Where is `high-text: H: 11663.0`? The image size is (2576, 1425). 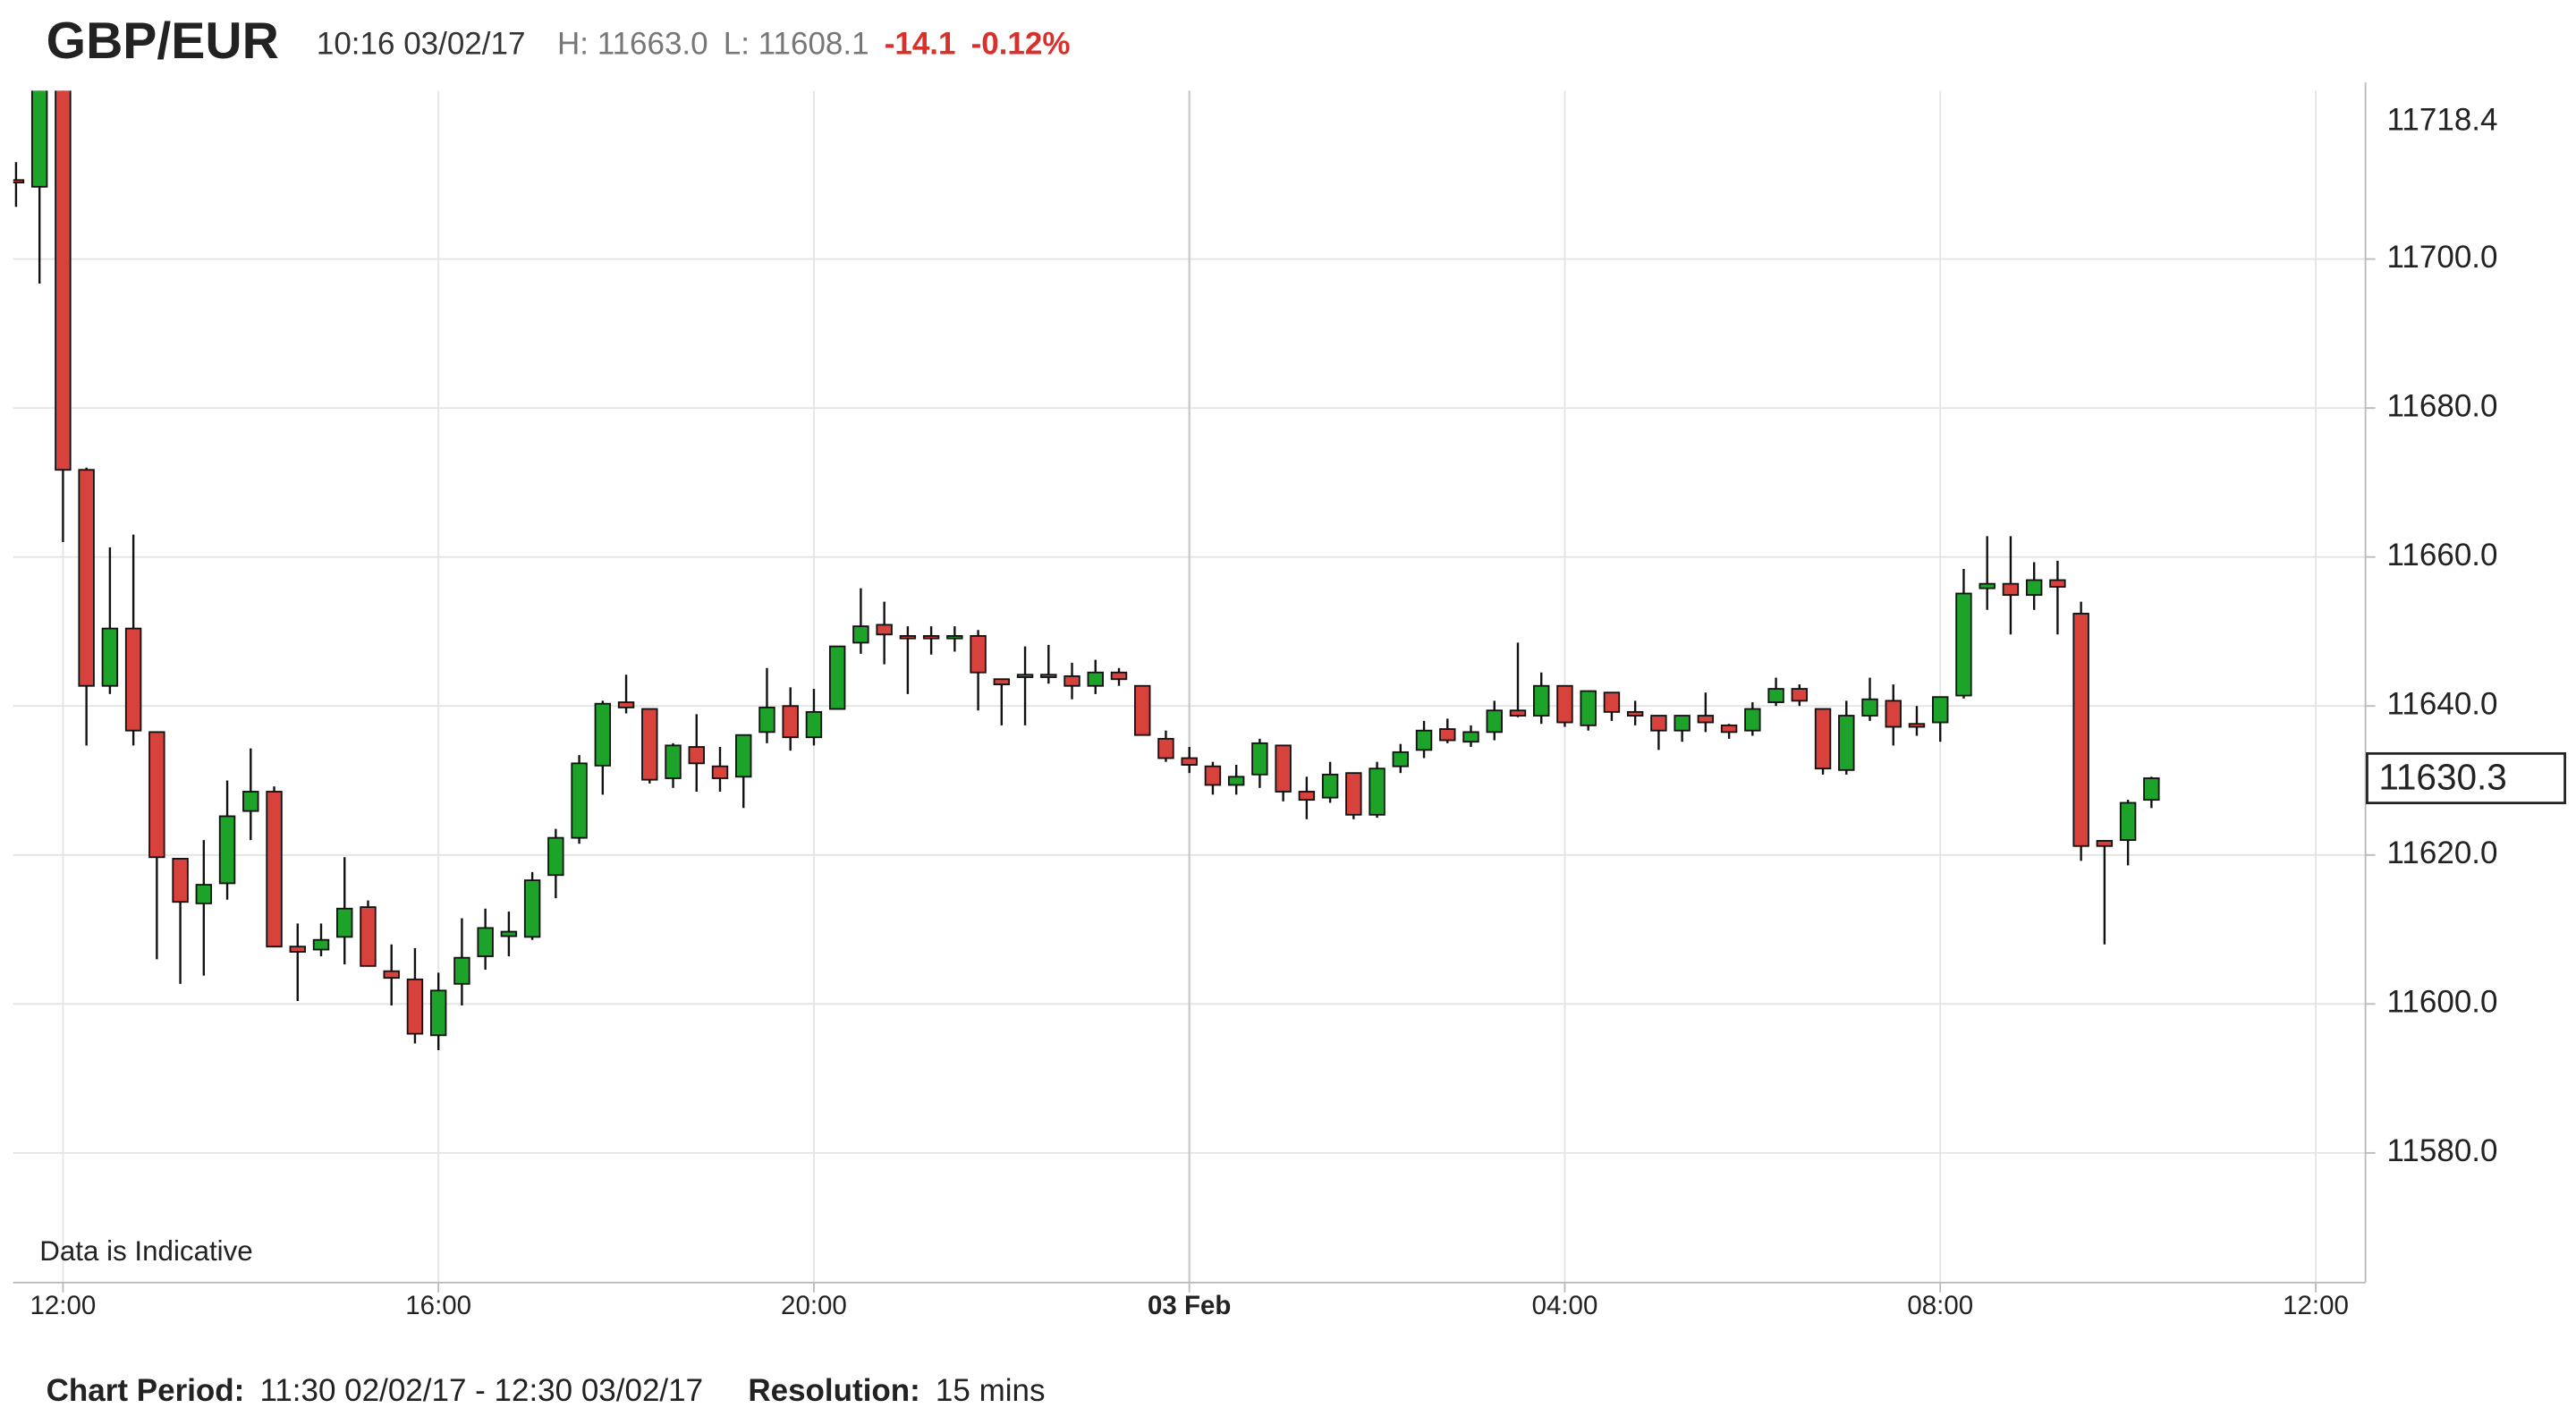
high-text: H: 11663.0 is located at coordinates (632, 44).